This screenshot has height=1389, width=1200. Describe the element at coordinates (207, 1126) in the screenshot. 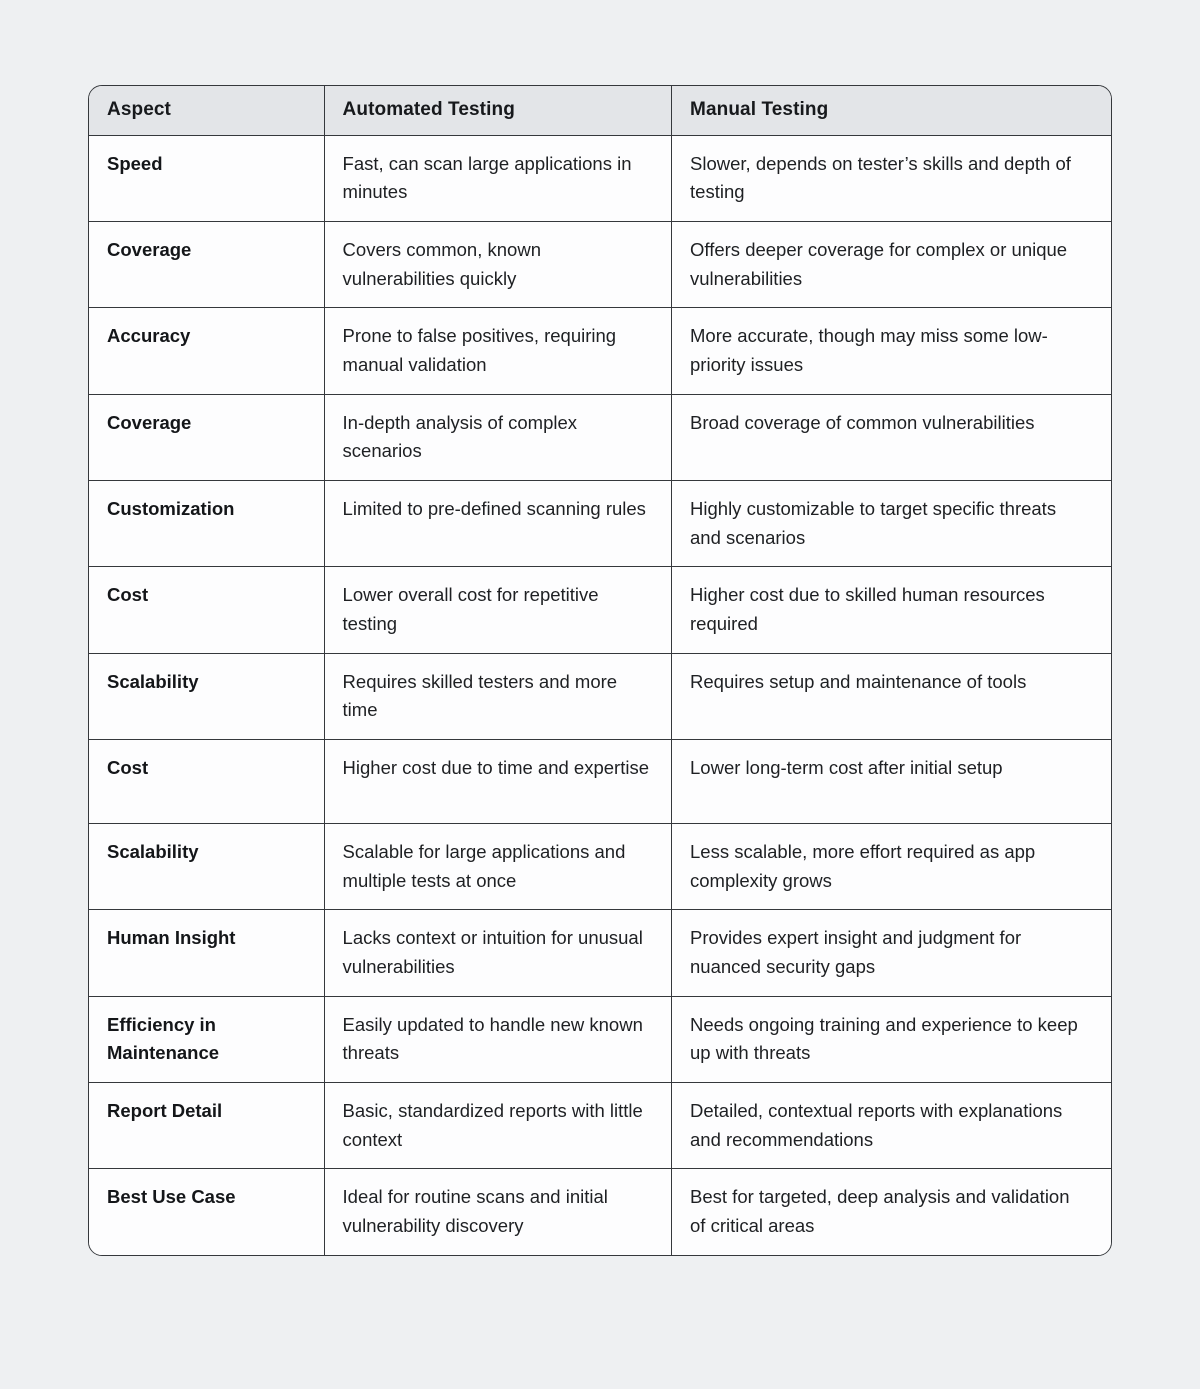

I see `aspect-cell: Report Detail` at that location.